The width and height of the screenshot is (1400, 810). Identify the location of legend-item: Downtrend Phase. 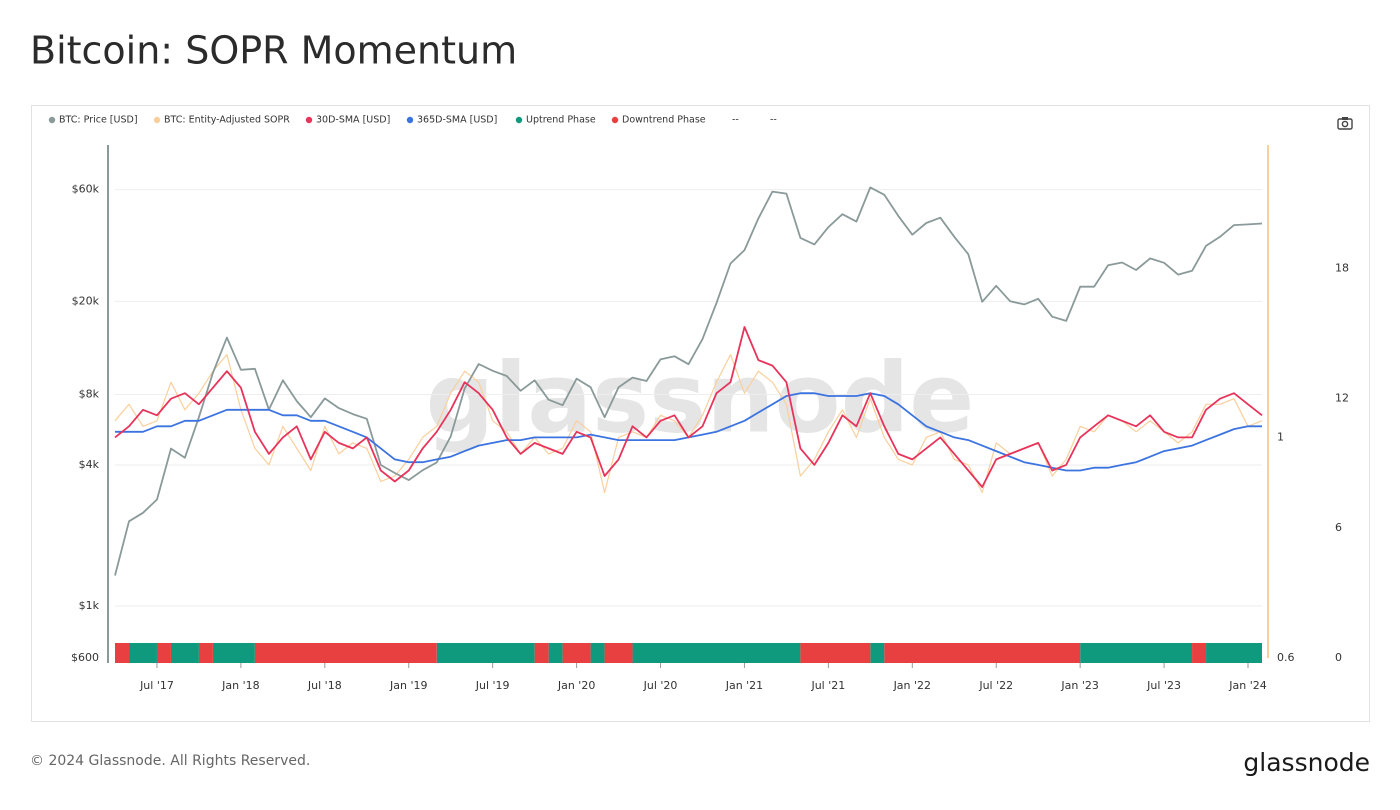
(658, 120).